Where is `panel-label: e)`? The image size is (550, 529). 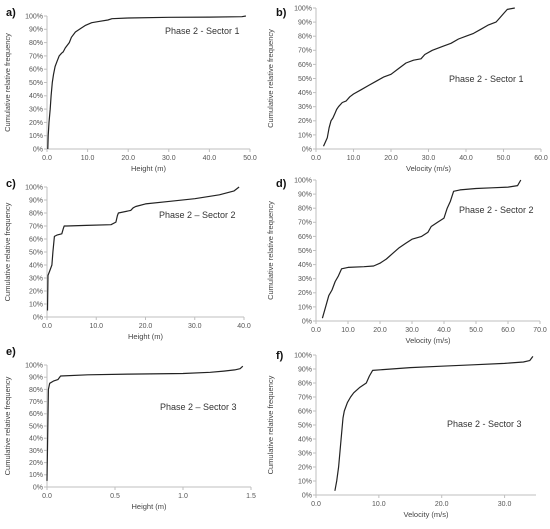
panel-label: e) is located at coordinates (11, 352).